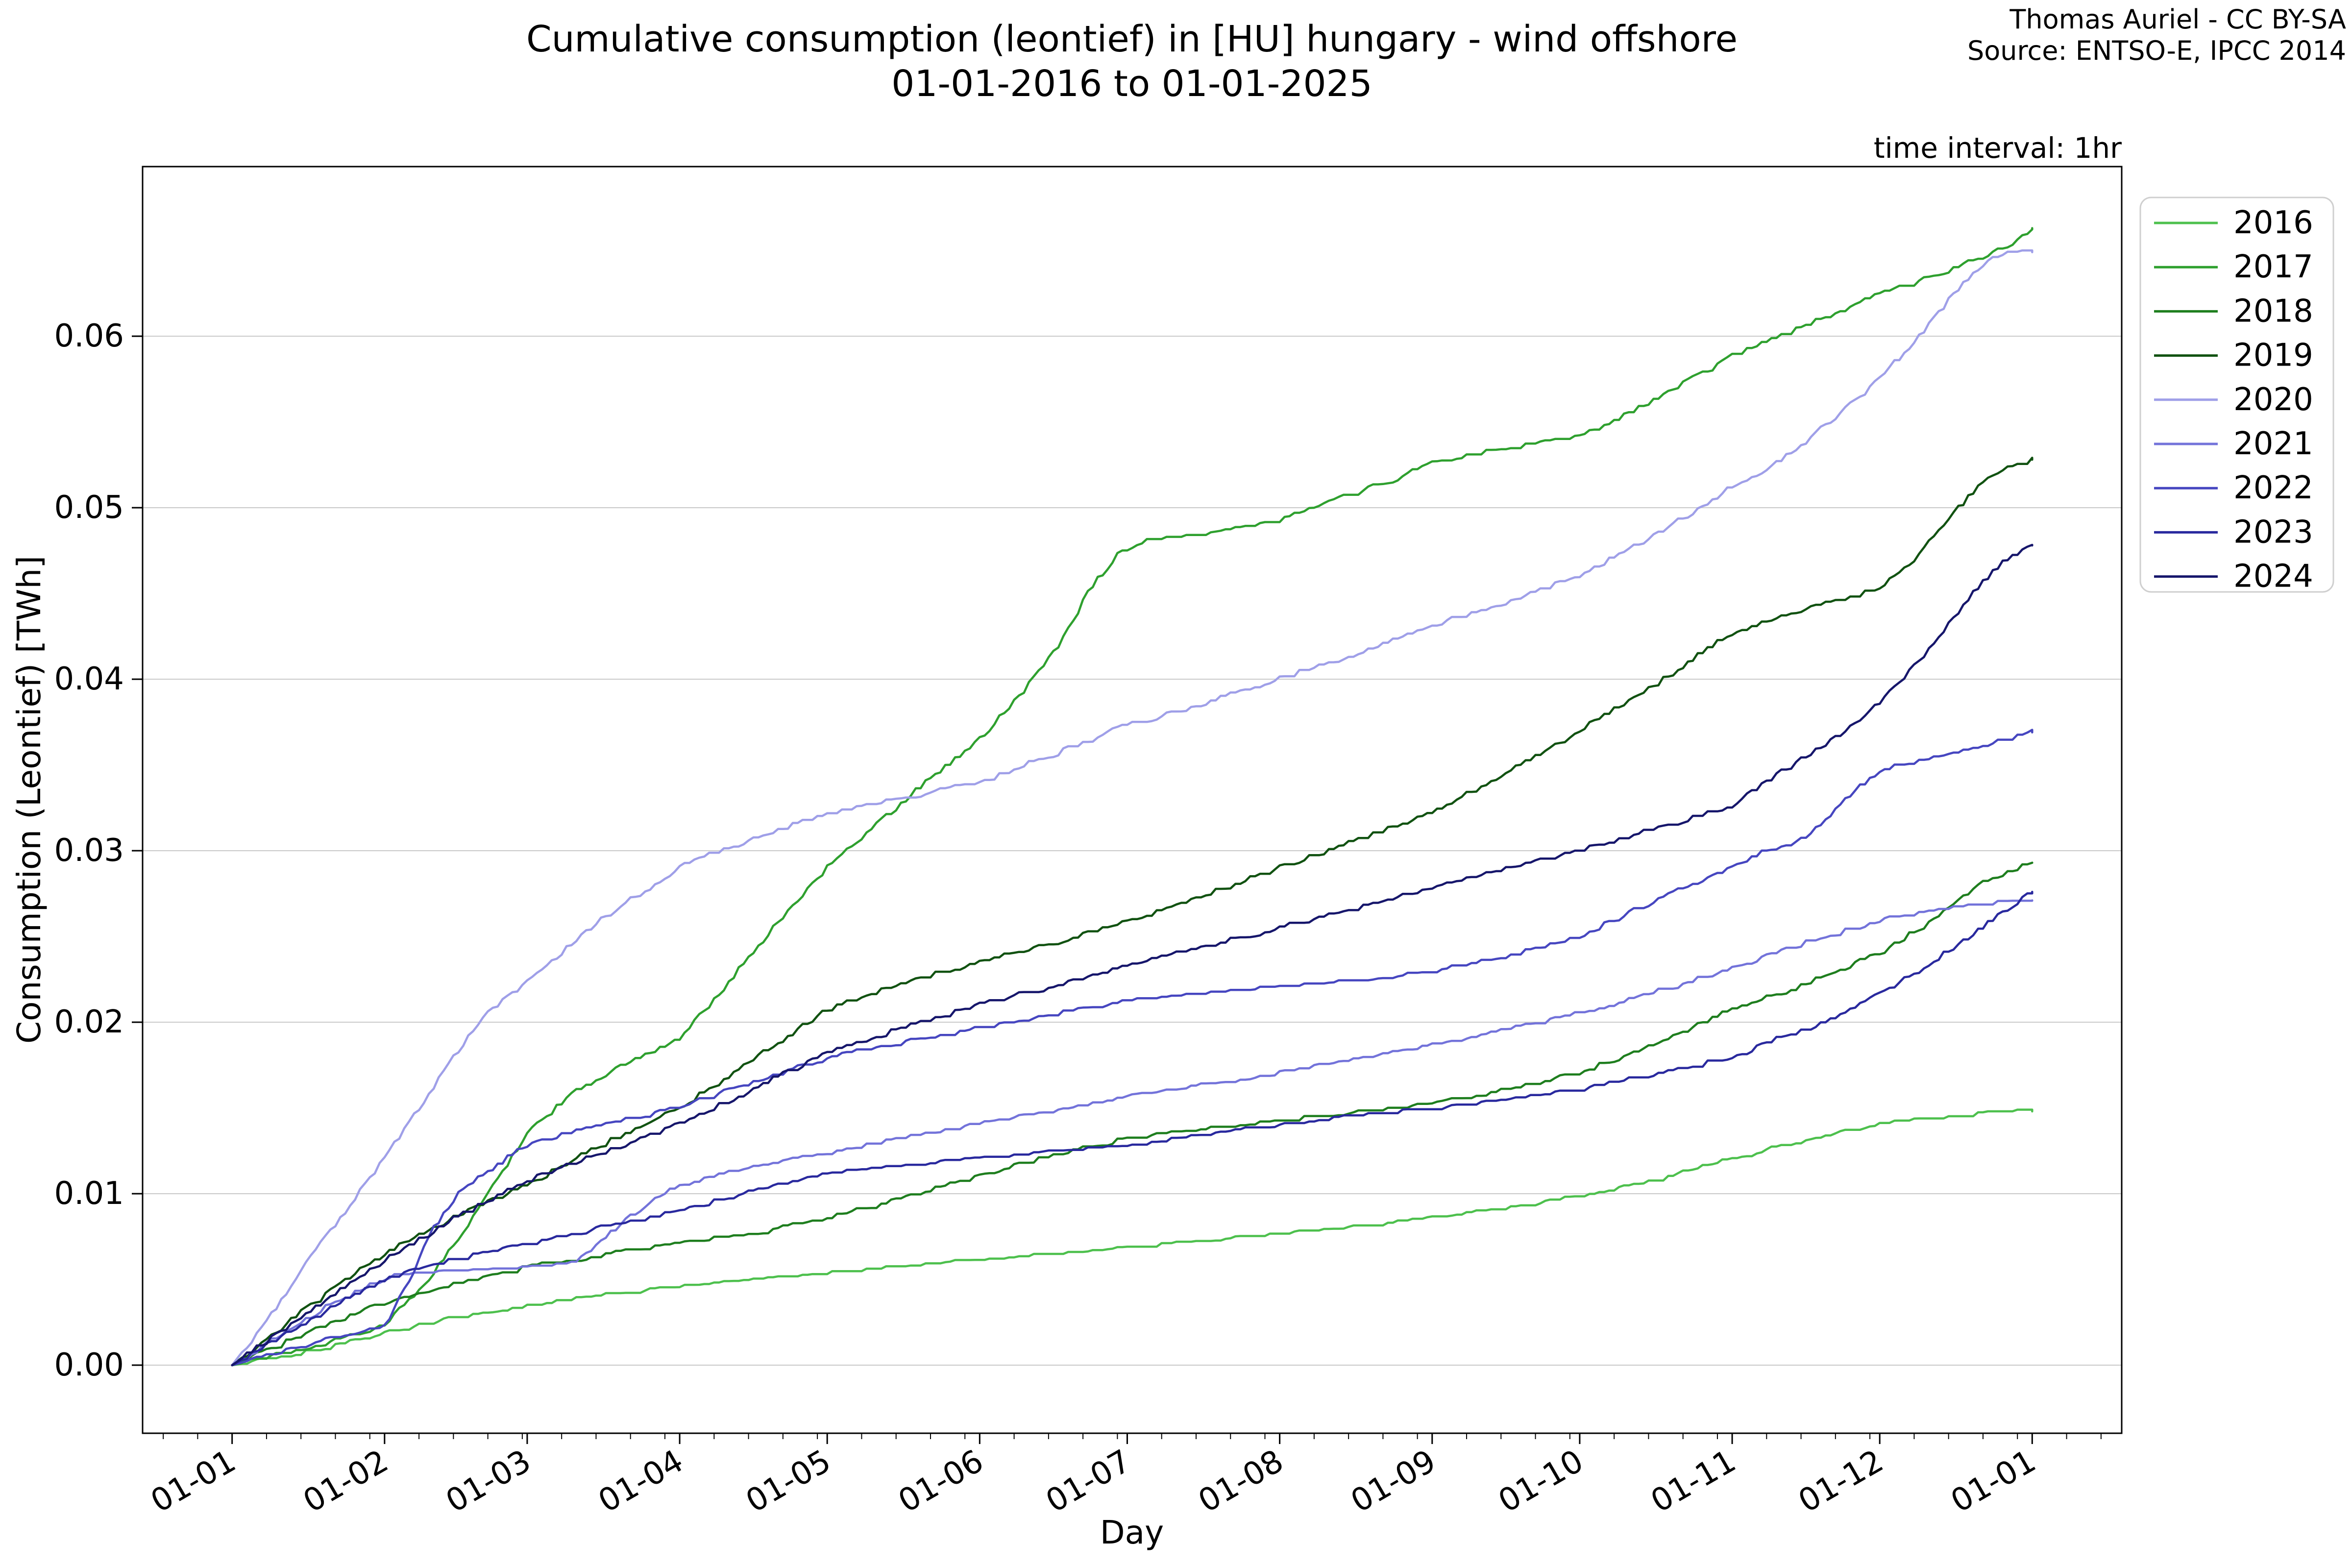  I want to click on x-tick-label: 01-04, so click(640, 1481).